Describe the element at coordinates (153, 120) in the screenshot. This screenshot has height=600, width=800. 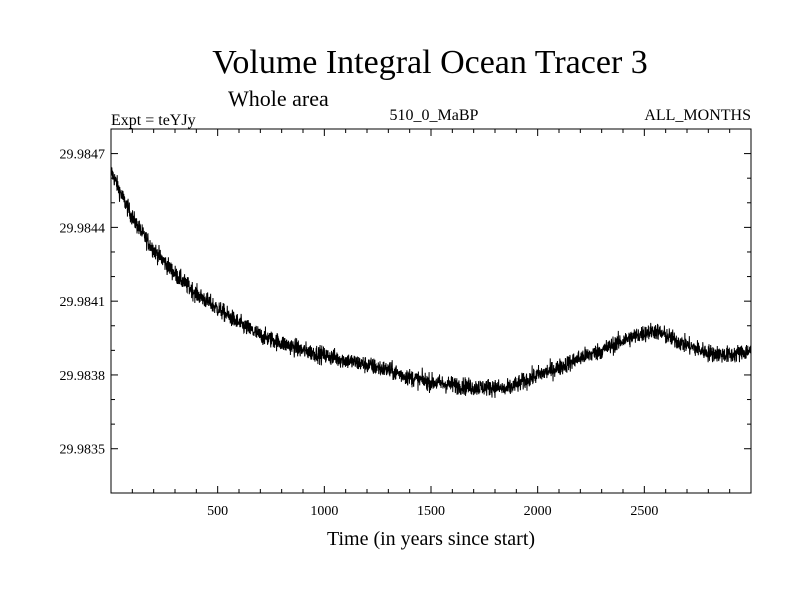
I see `experiment-label: Expt = teYJy` at that location.